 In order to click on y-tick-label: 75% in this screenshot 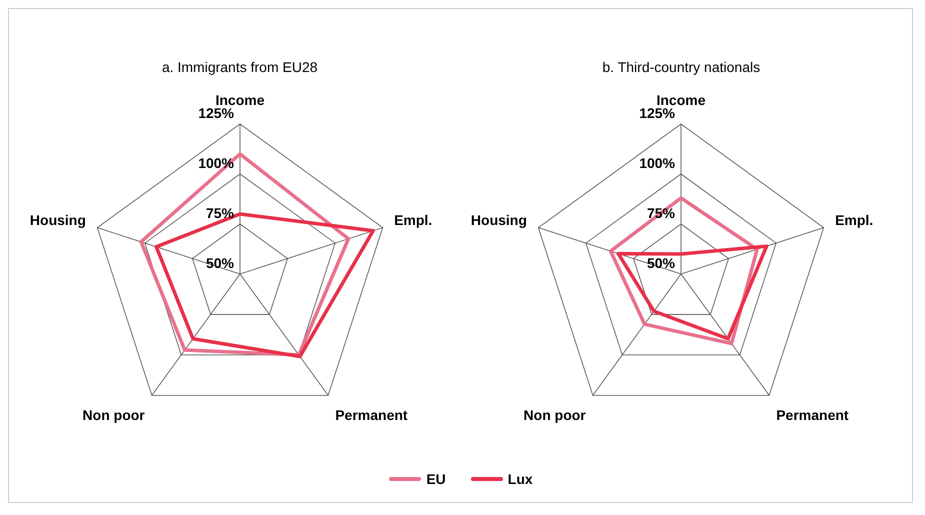, I will do `click(220, 213)`.